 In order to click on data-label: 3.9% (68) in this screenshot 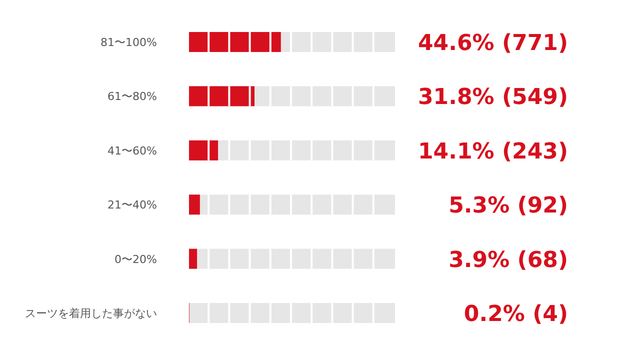, I will do `click(508, 260)`.